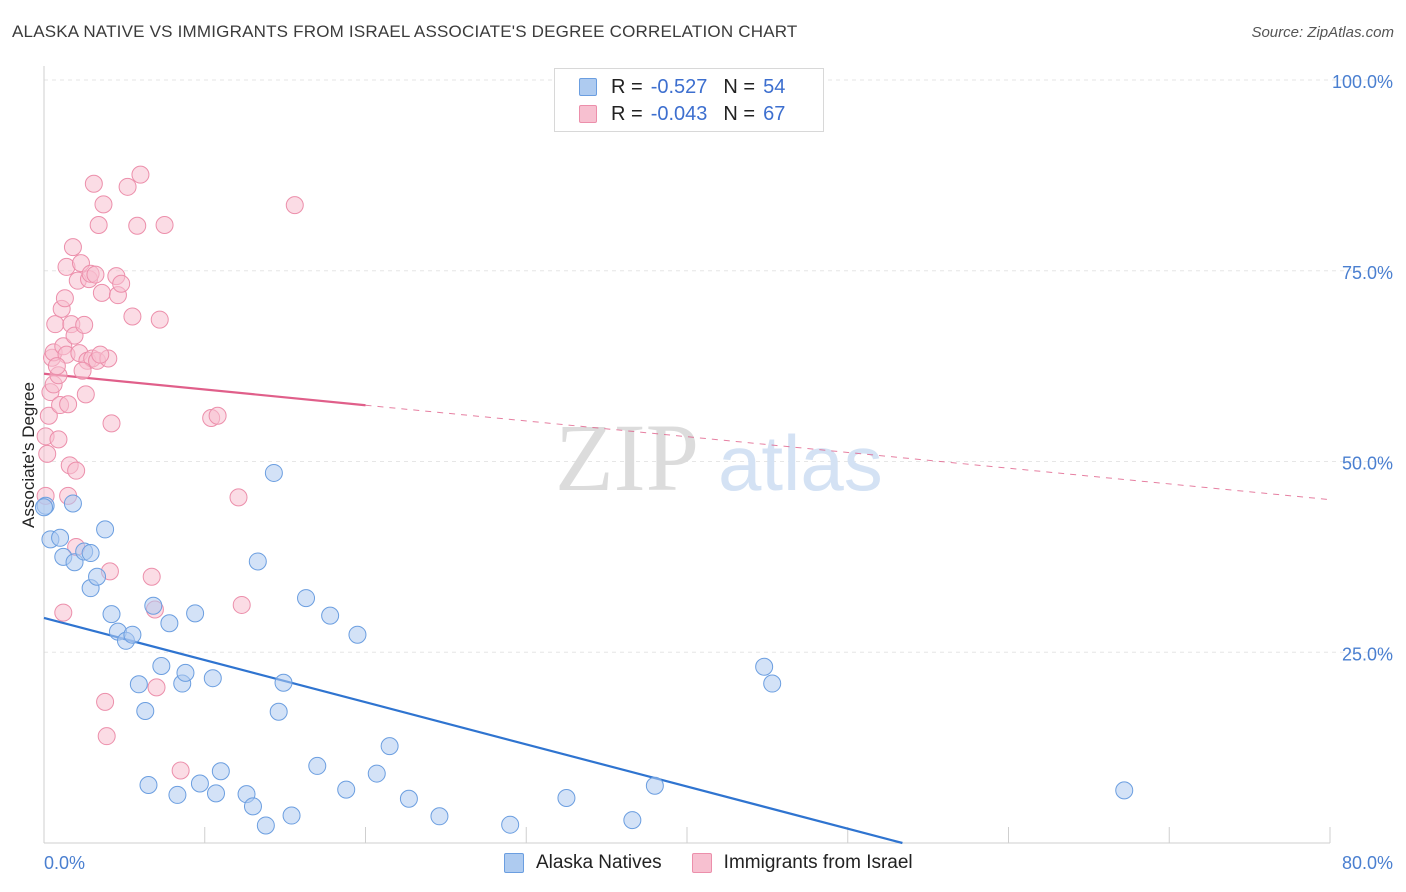  I want to click on watermark-zip: ZIP, so click(627, 457).